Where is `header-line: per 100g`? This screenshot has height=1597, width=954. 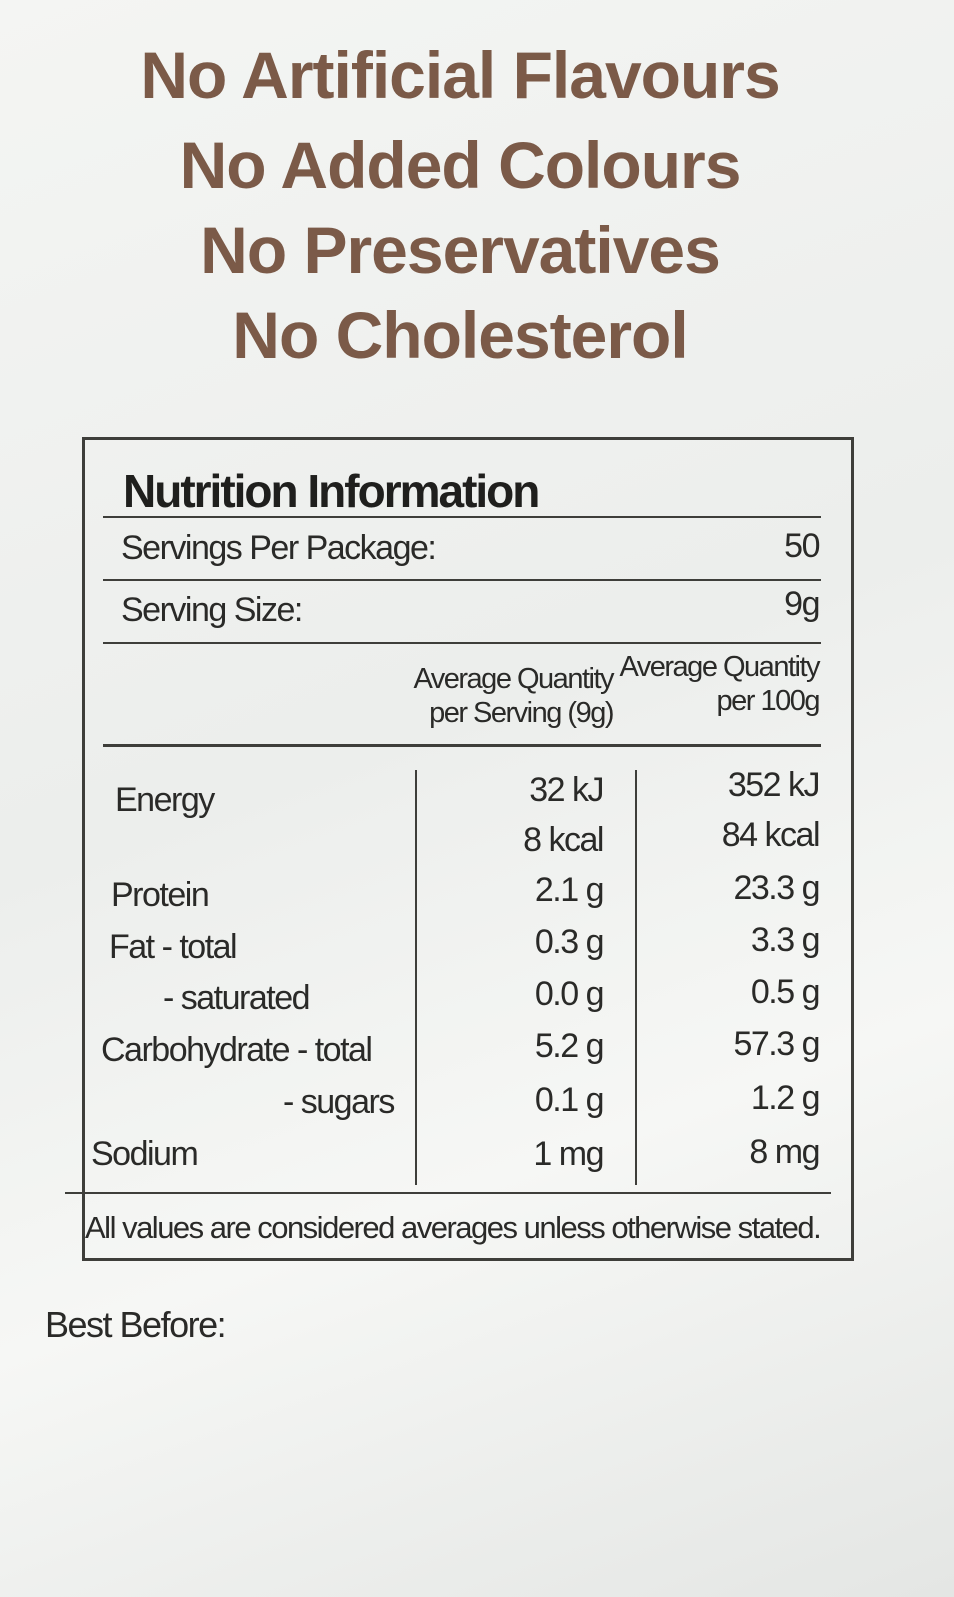 header-line: per 100g is located at coordinates (768, 701).